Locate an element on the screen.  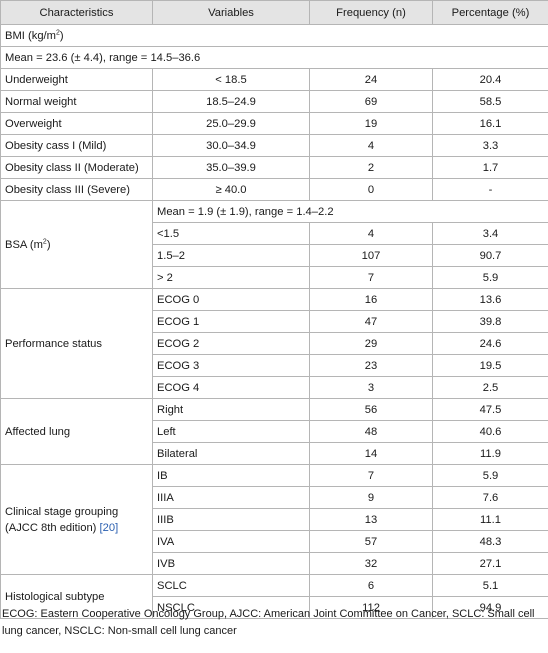
table-row: IVB 32 27.1 is located at coordinates (274, 563).